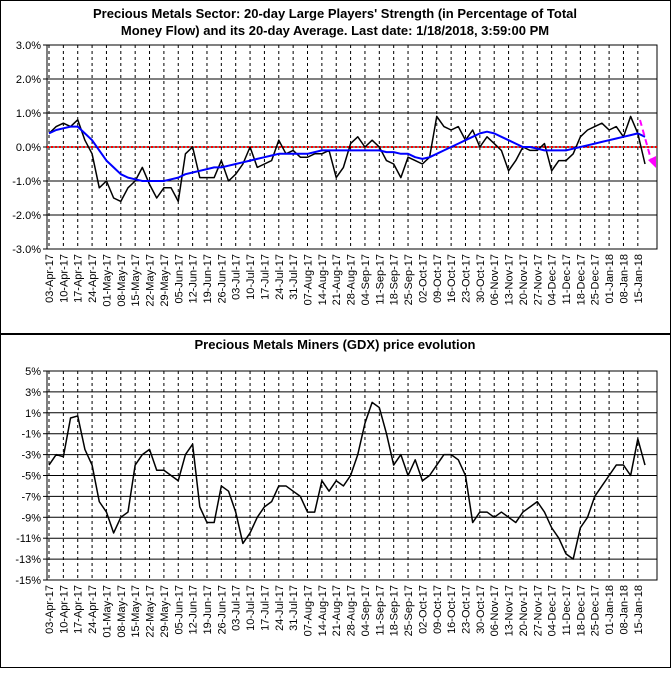 The width and height of the screenshot is (671, 673). Describe the element at coordinates (165, 611) in the screenshot. I see `x-tick-label: 29-May-17` at that location.